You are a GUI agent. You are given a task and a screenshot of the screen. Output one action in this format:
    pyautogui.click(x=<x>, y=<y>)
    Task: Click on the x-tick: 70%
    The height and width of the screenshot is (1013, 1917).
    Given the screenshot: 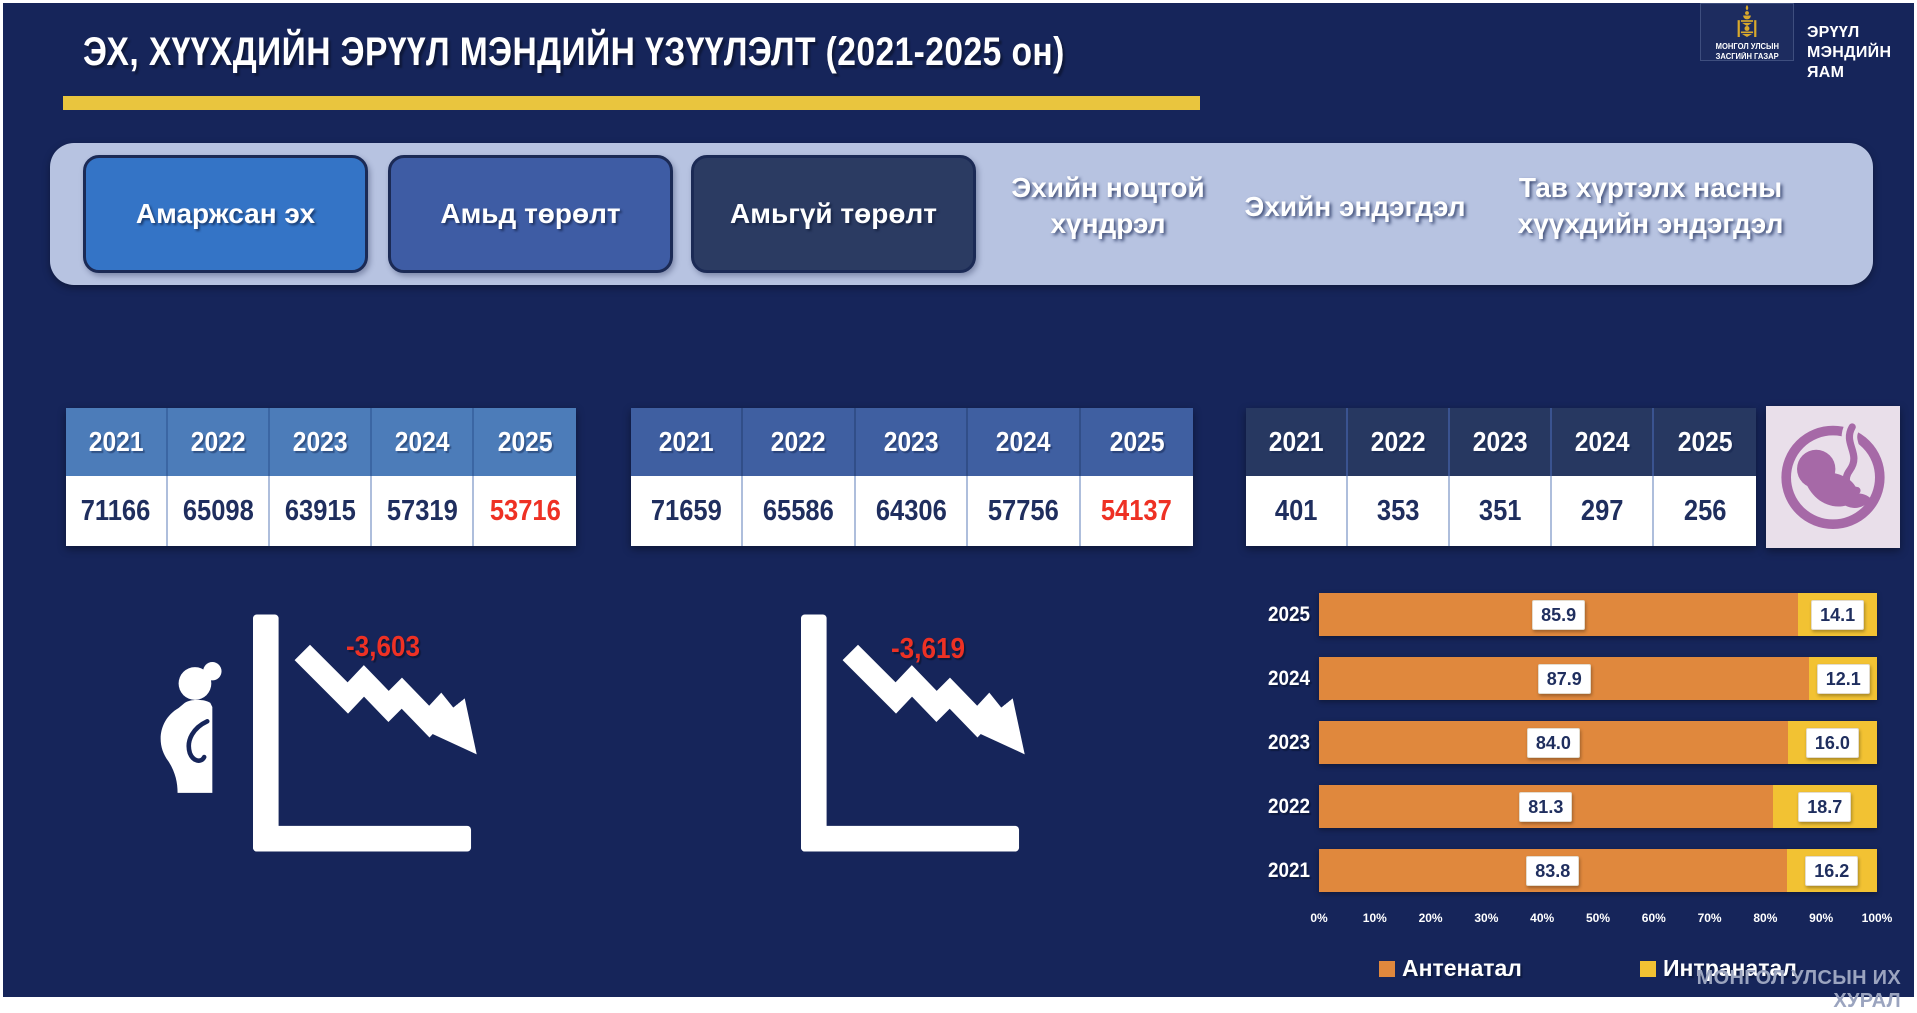 What is the action you would take?
    pyautogui.click(x=1709, y=918)
    